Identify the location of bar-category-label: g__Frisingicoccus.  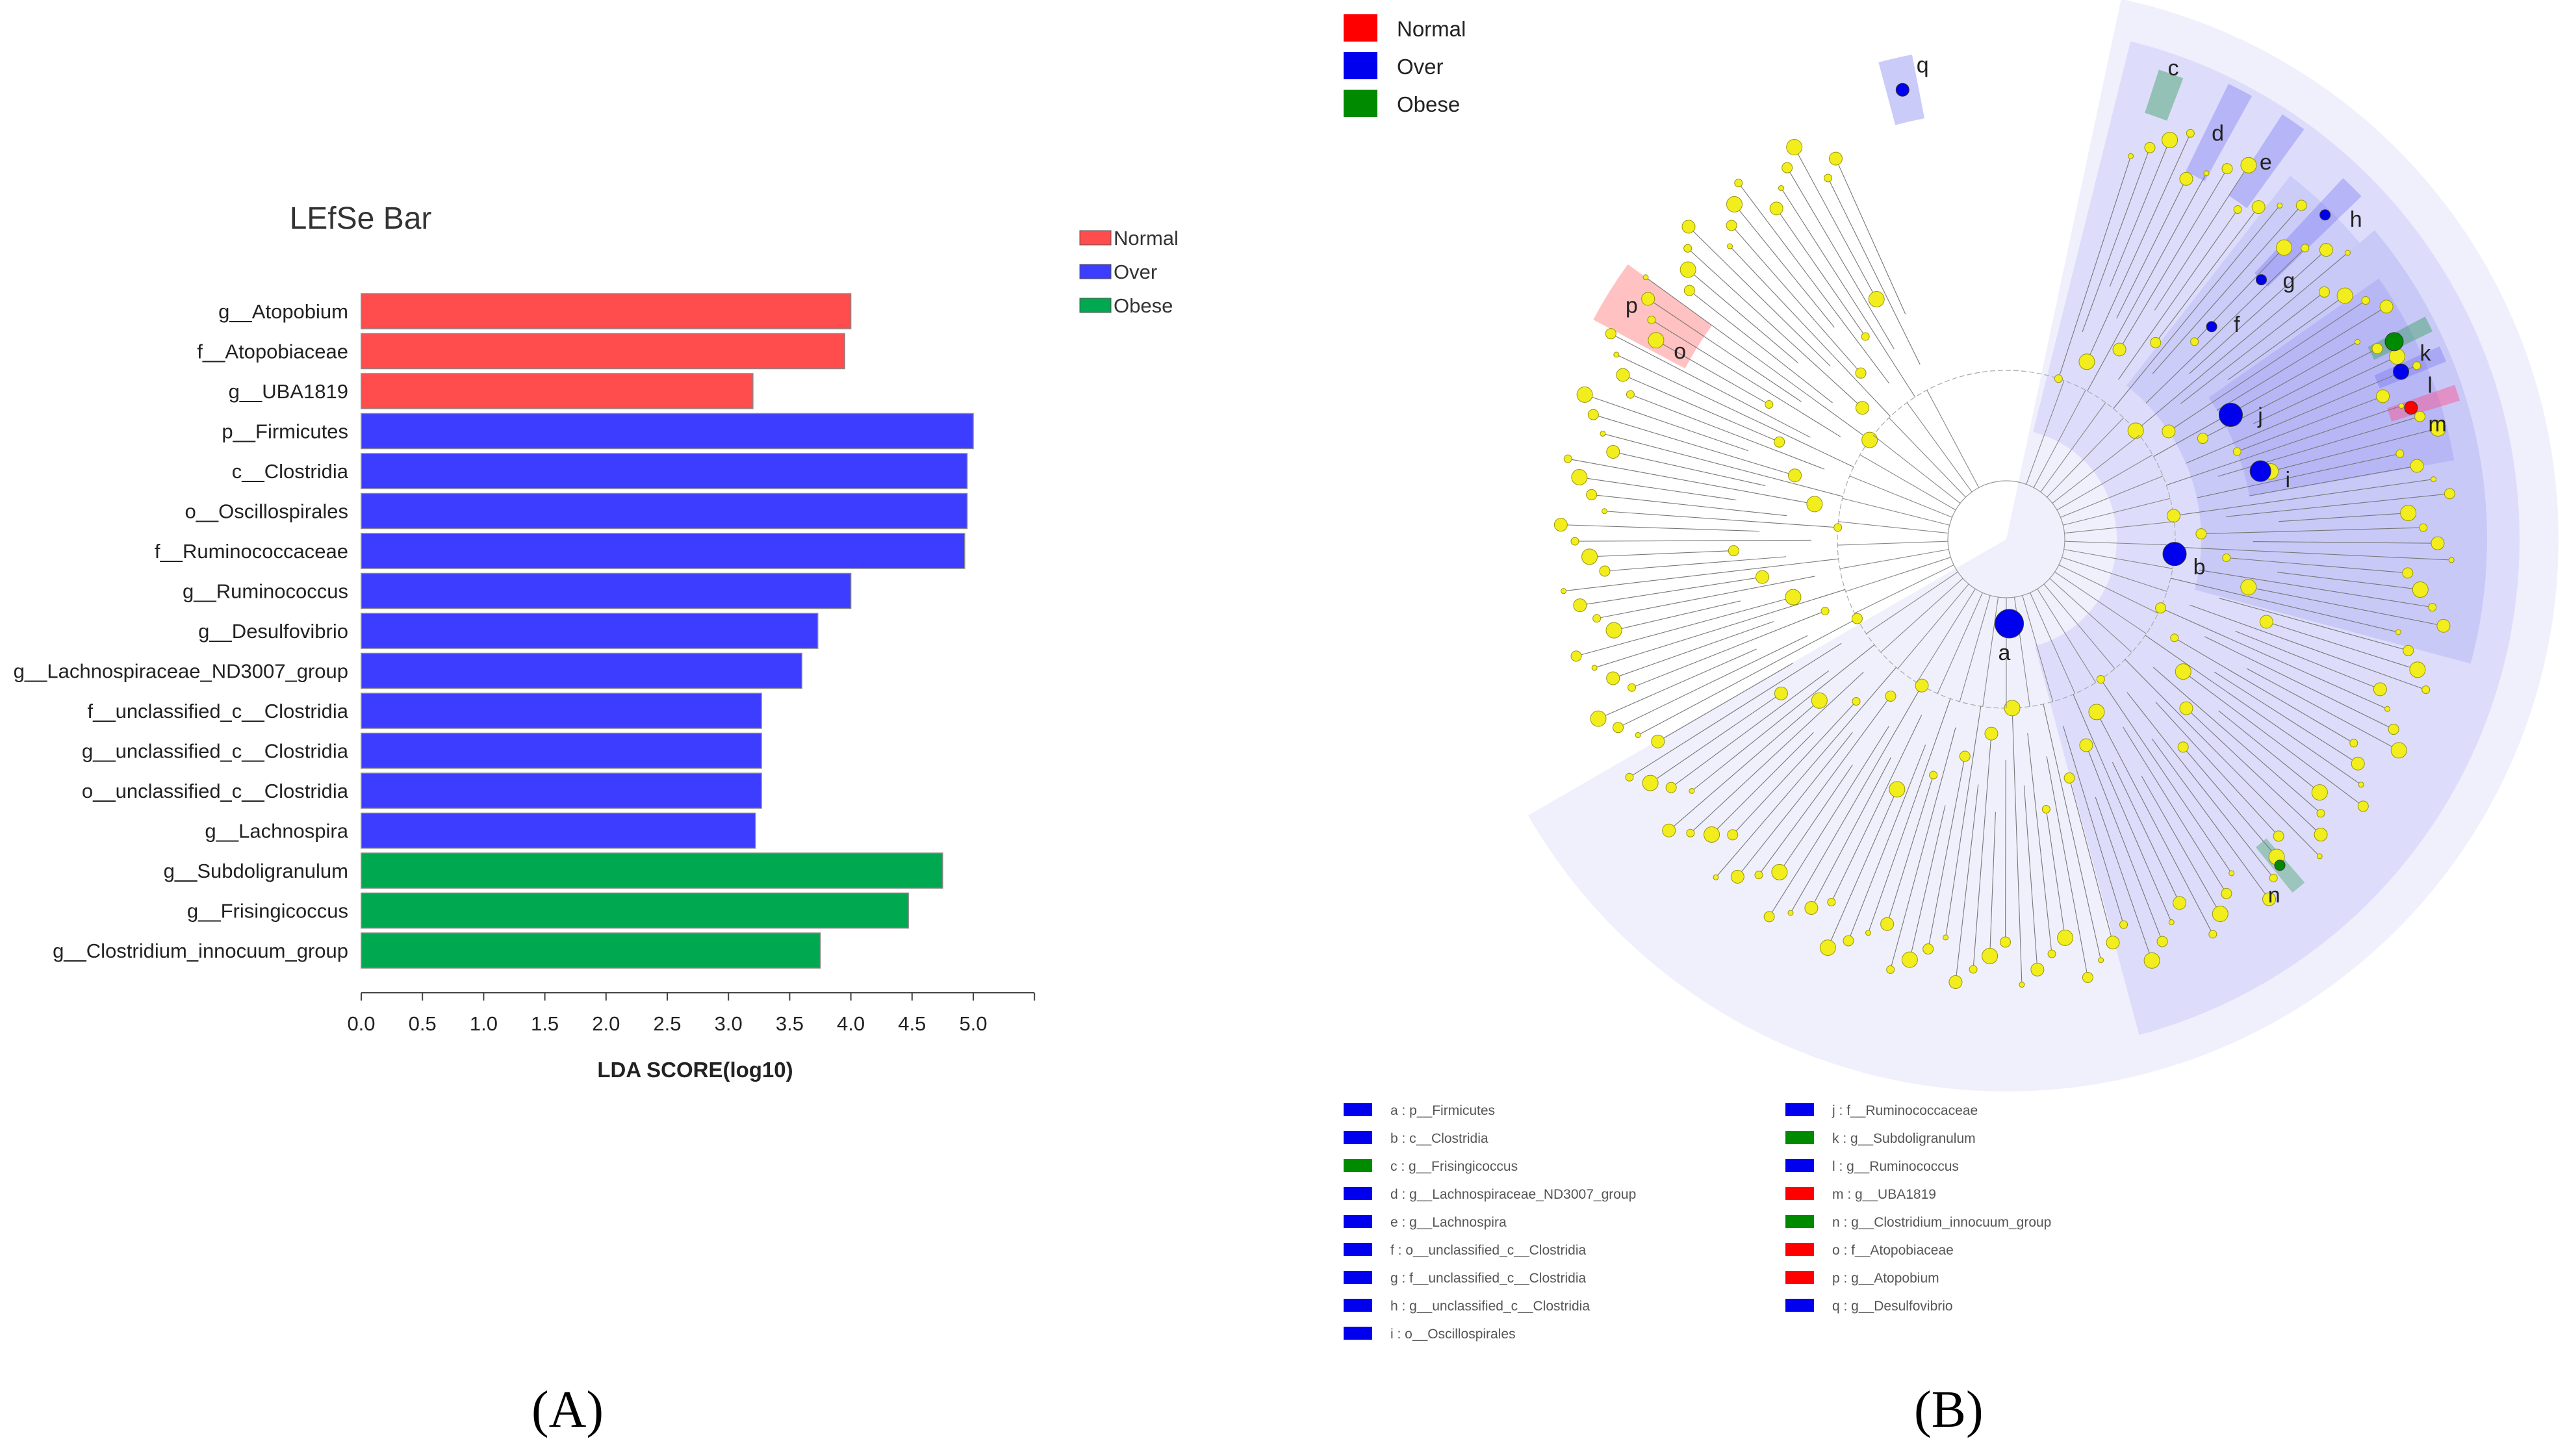
(267, 912).